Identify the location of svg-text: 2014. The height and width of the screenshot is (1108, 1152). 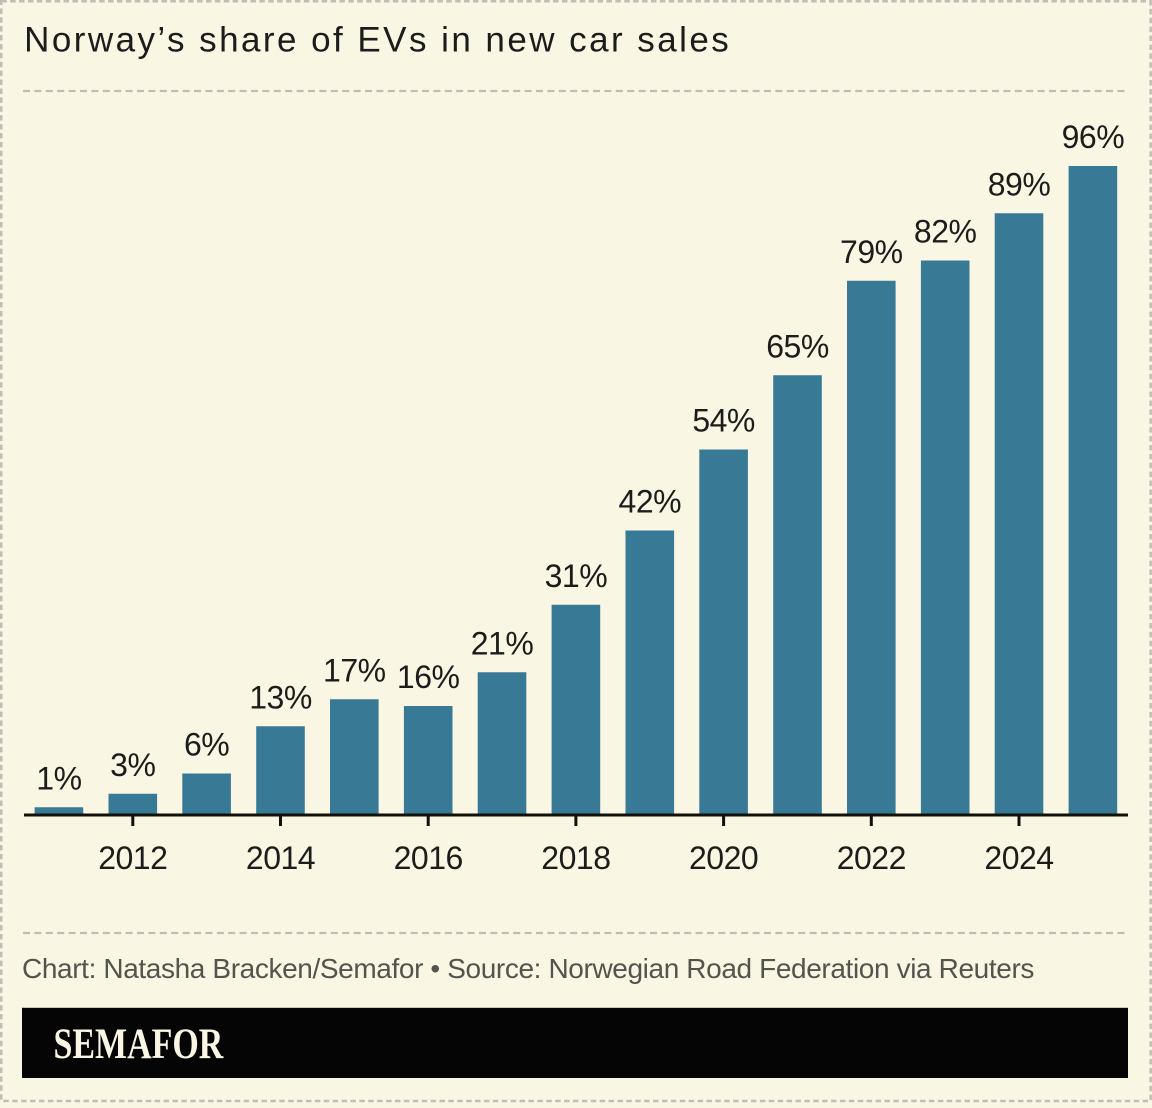
(280, 858).